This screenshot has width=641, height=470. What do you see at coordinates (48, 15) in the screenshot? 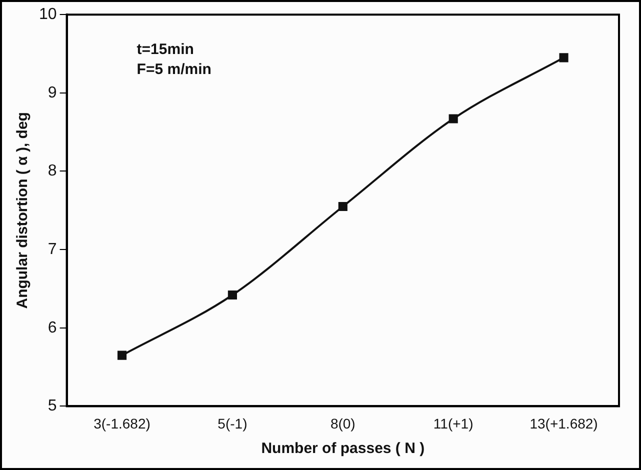
I see `y-tick-label: 10` at bounding box center [48, 15].